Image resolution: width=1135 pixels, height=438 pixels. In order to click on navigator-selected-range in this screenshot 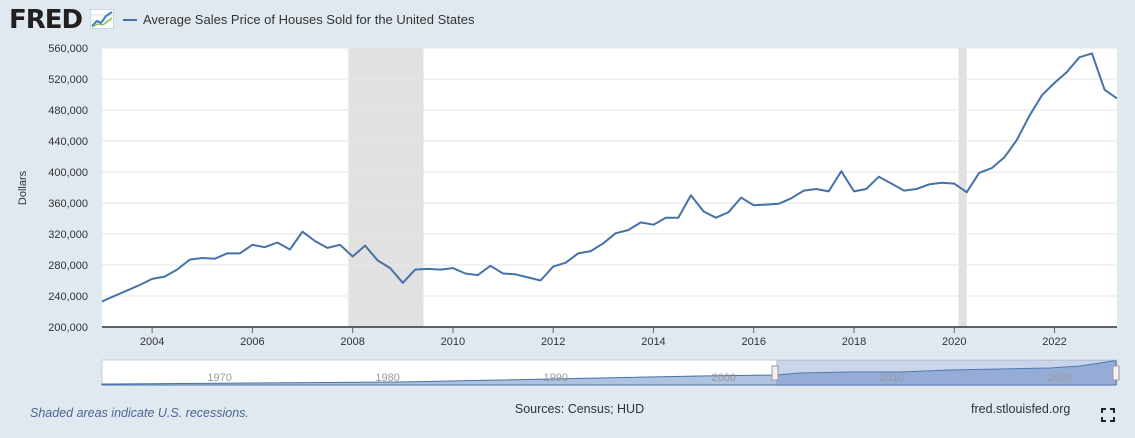, I will do `click(946, 372)`.